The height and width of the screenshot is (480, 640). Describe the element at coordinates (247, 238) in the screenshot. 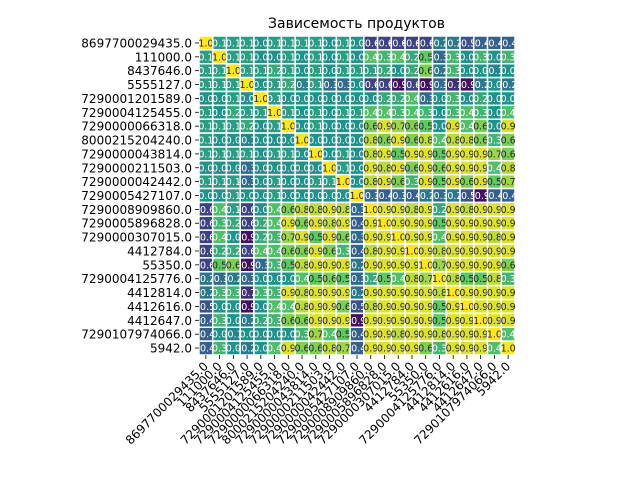

I see `cell-value-label: -0.9` at that location.